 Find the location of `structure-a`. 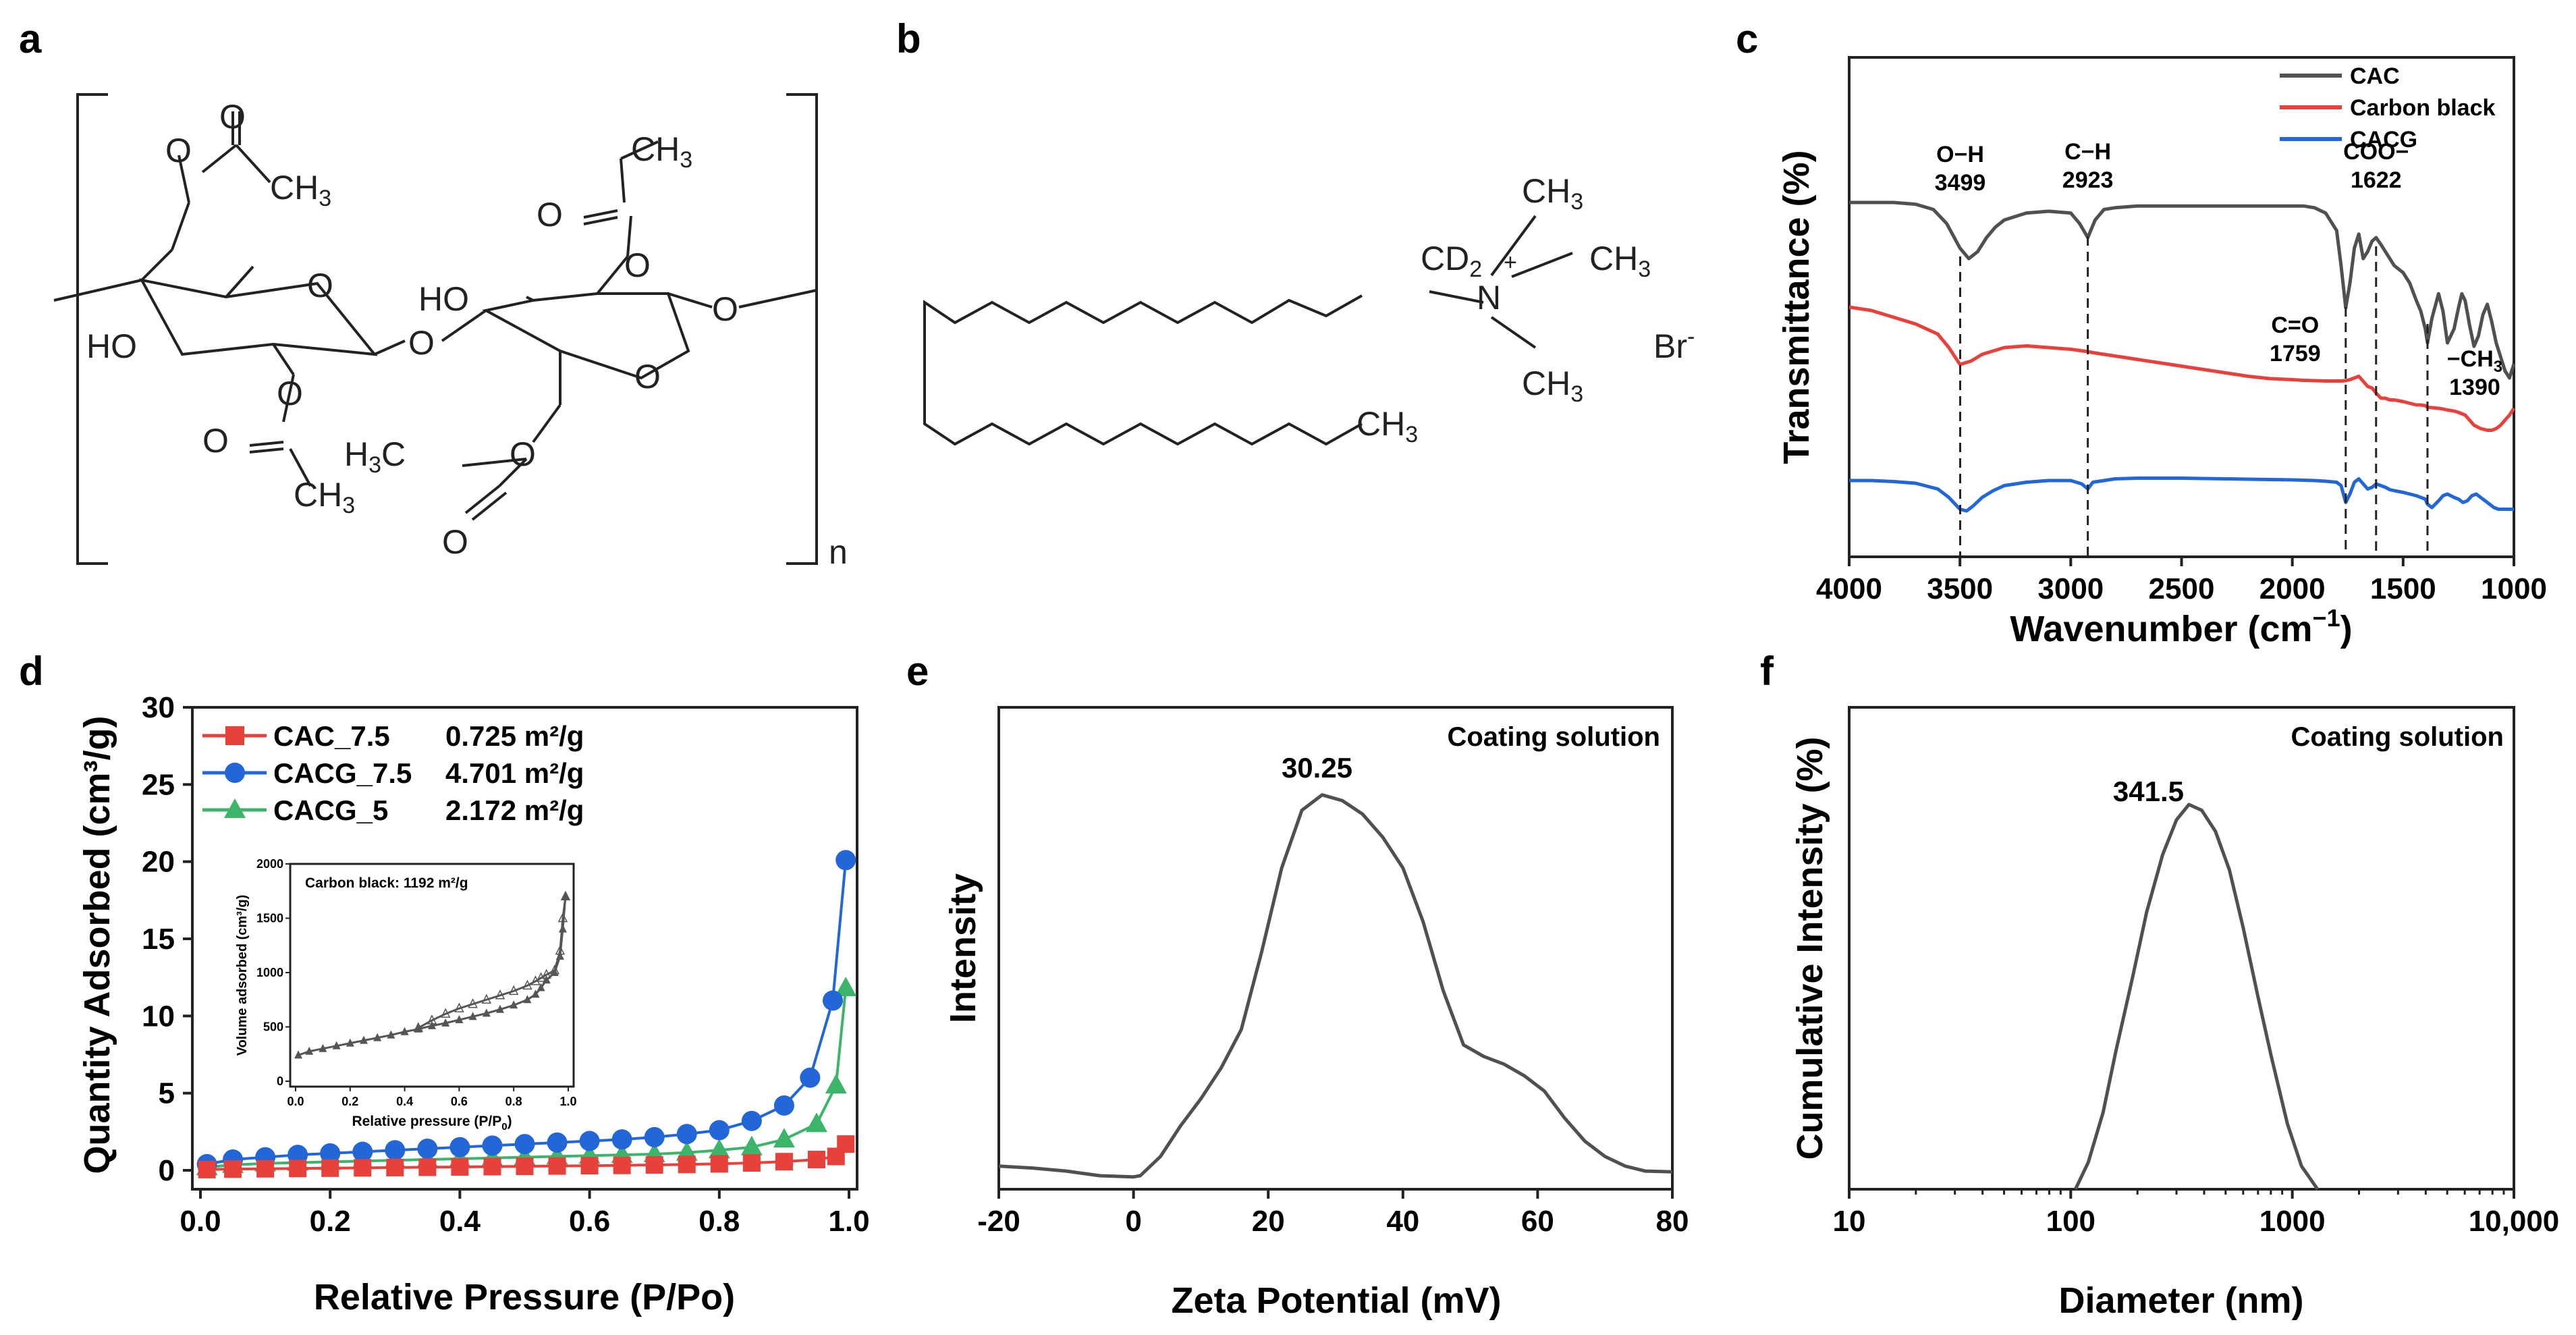

structure-a is located at coordinates (435, 329).